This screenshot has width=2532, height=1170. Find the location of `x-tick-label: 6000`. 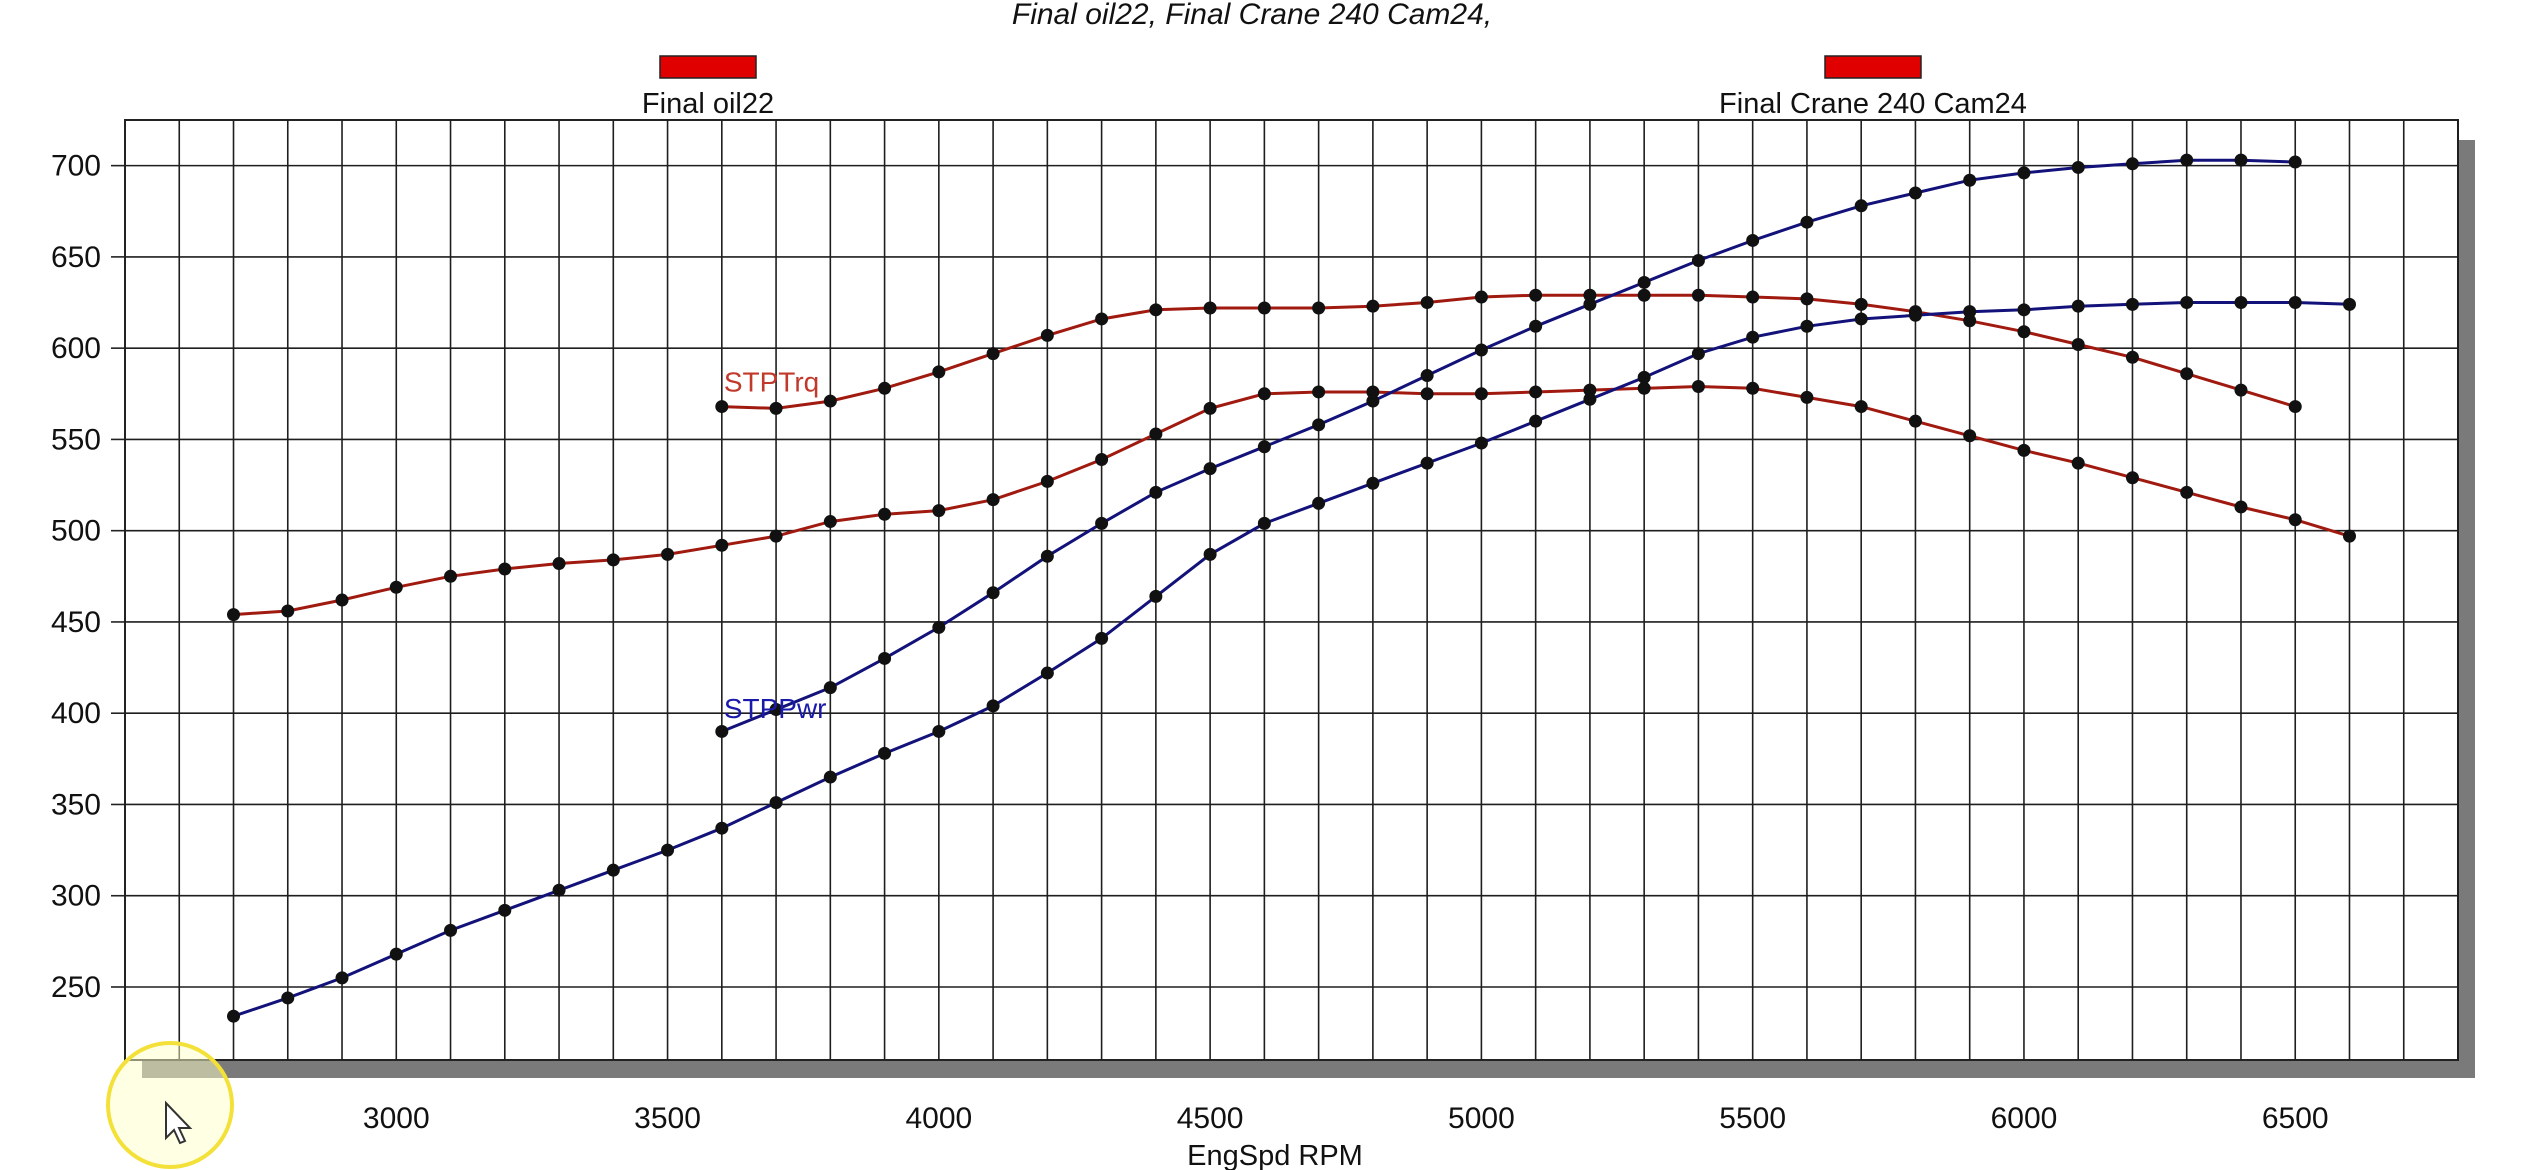

x-tick-label: 6000 is located at coordinates (2024, 1118).